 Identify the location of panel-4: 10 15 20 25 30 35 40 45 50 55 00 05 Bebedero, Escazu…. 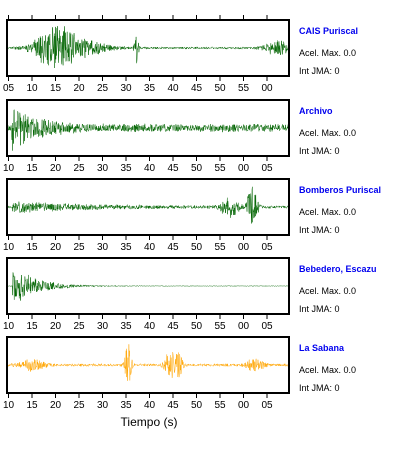
(190, 294).